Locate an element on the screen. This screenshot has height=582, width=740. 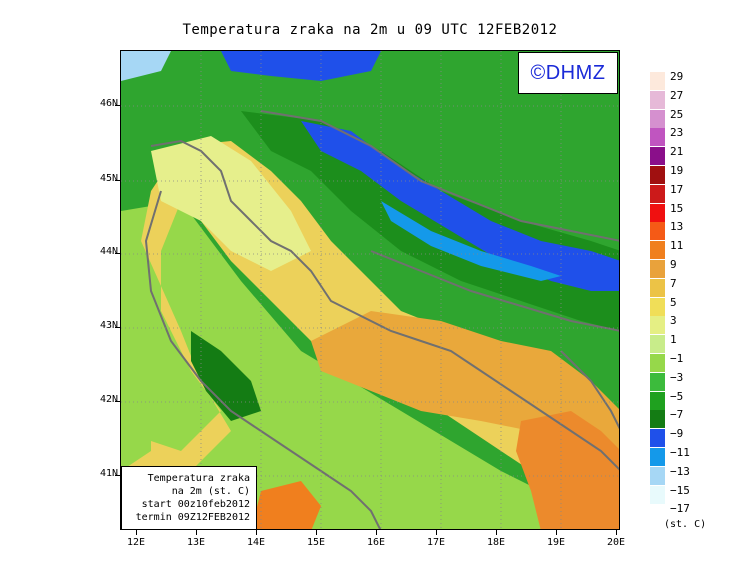
border-inland is located at coordinates (494, 291).